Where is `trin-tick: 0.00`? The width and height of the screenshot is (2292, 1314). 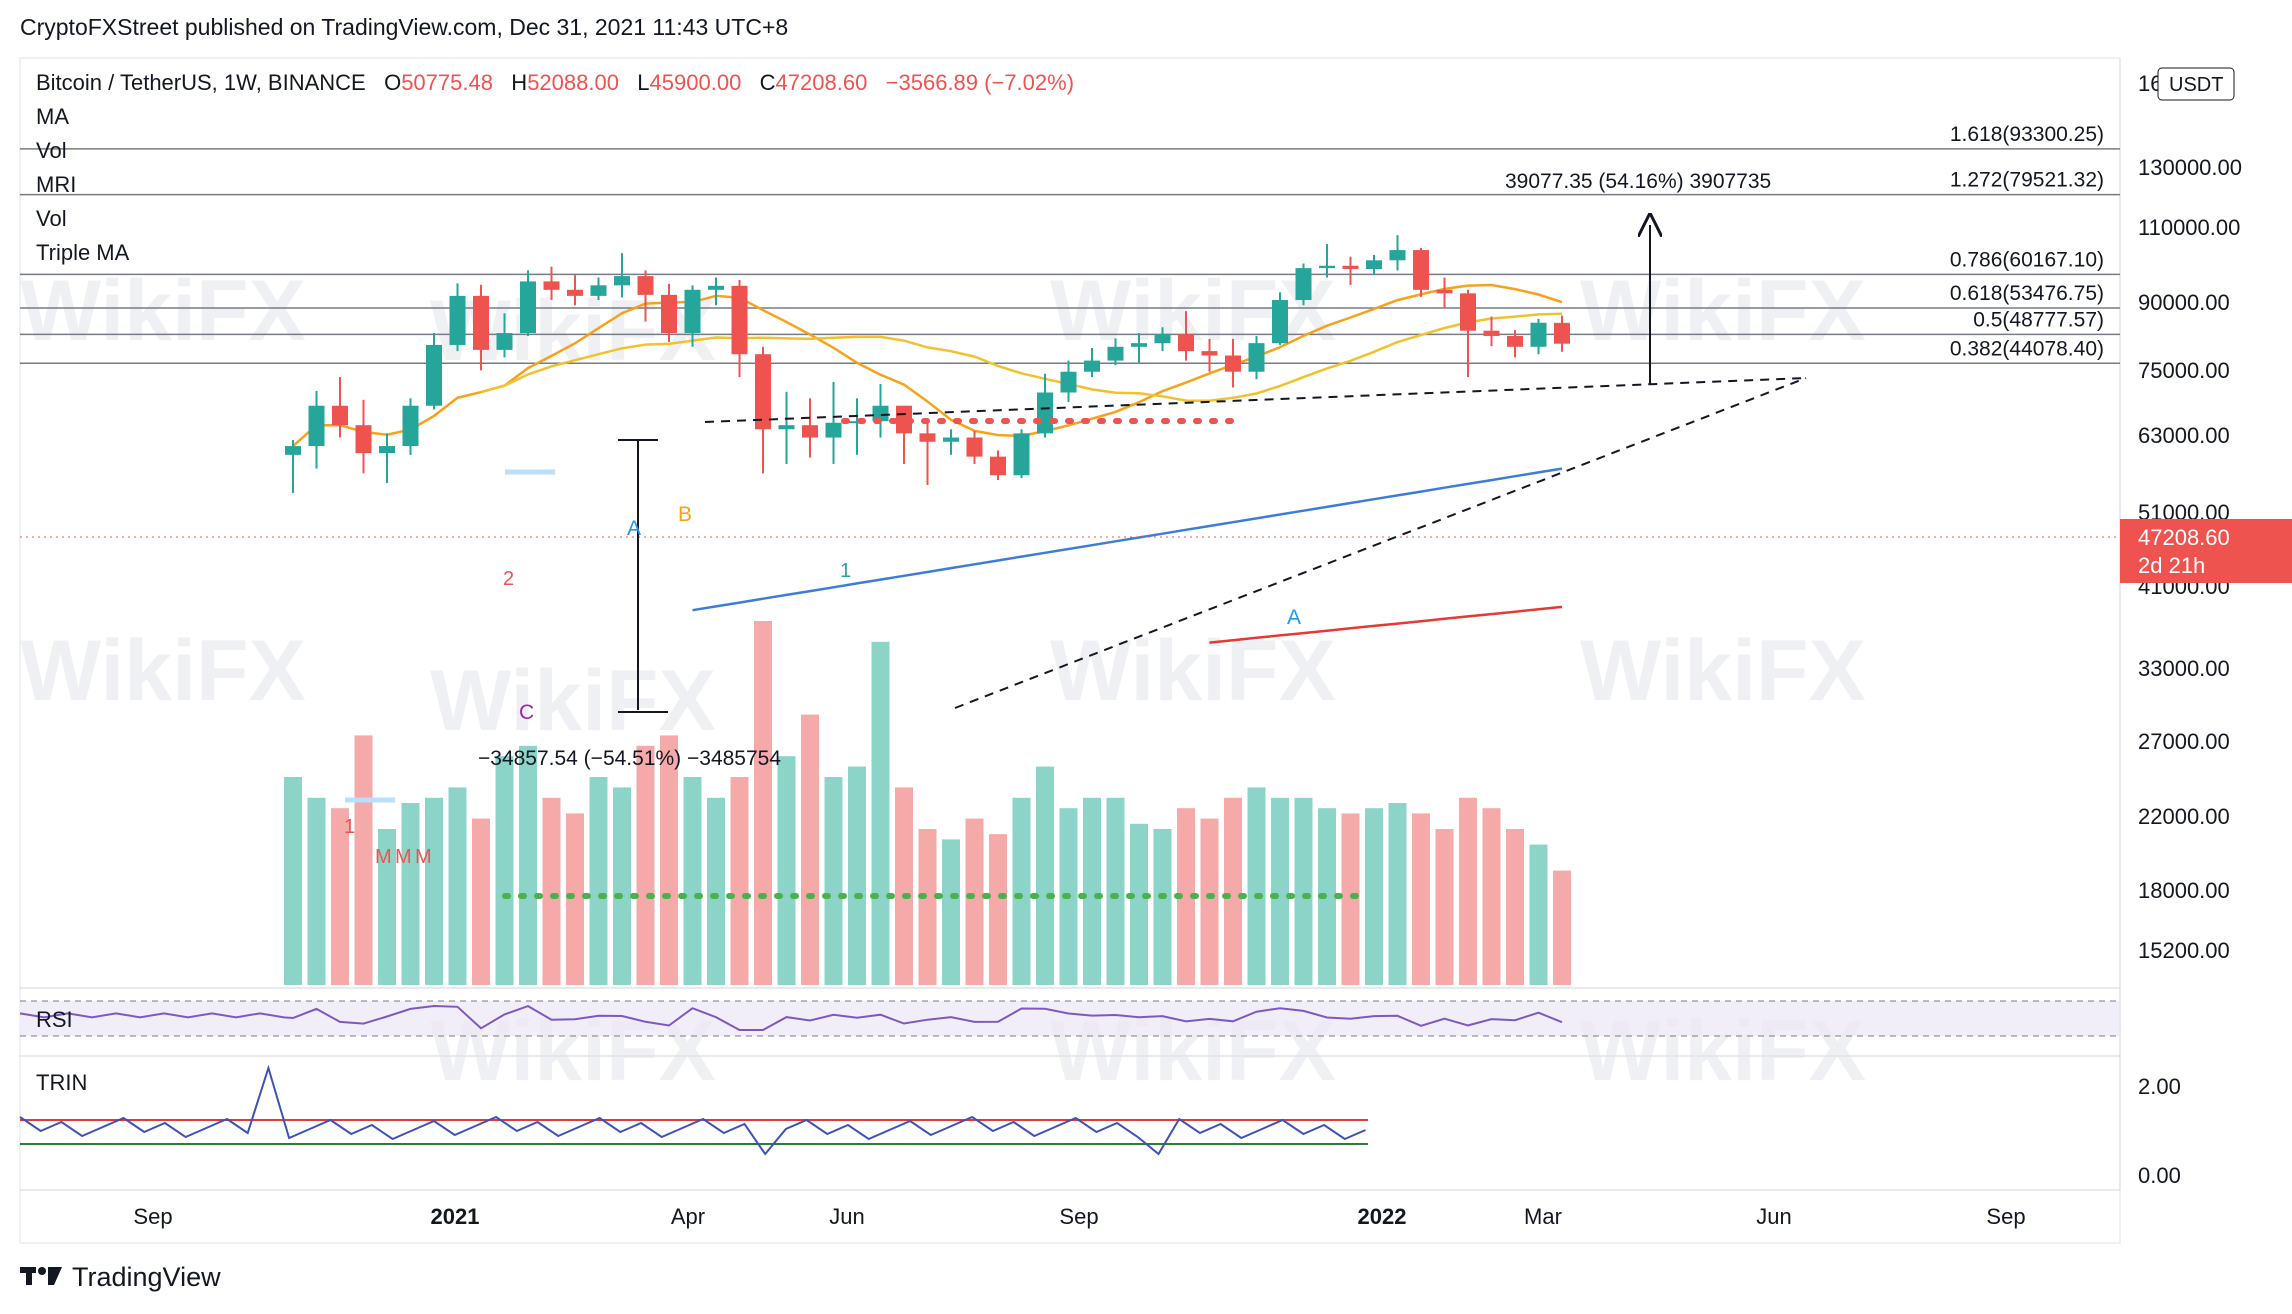
trin-tick: 0.00 is located at coordinates (2159, 1175).